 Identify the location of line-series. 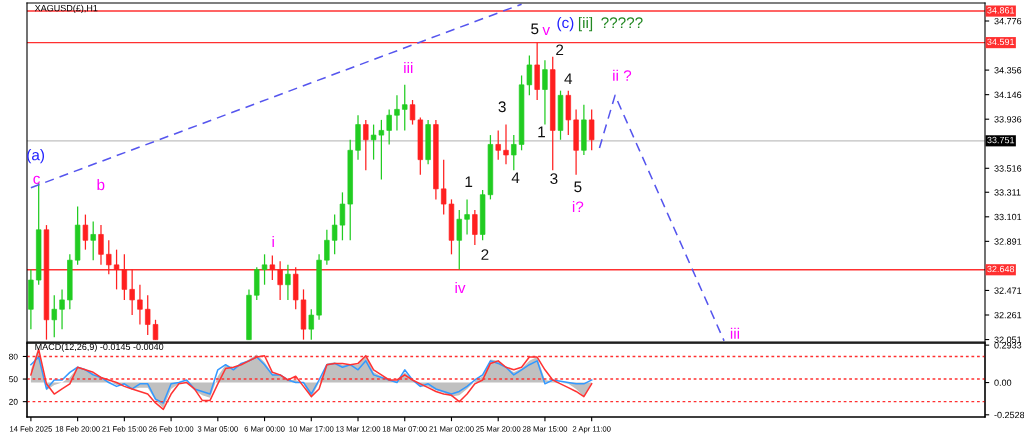
(311, 380).